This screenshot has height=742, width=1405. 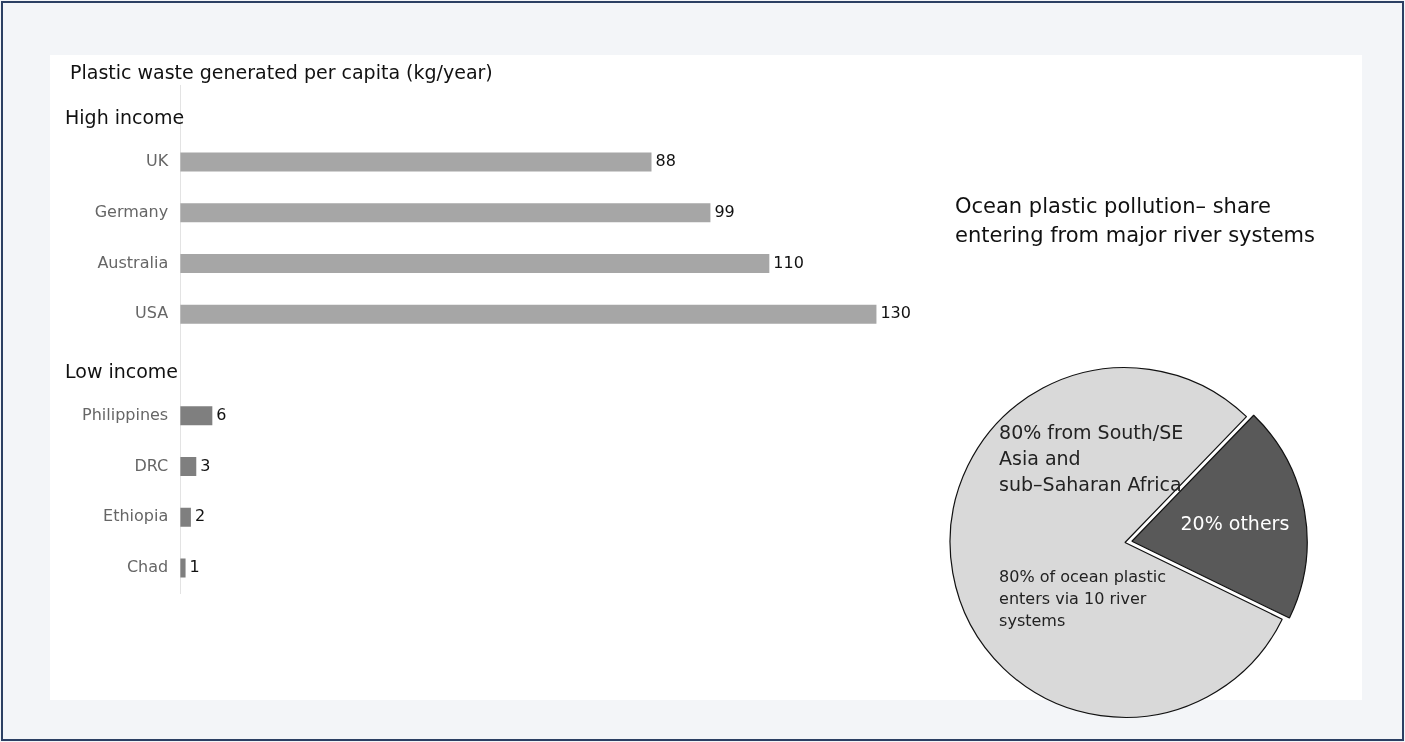 I want to click on data-label: 6, so click(x=221, y=414).